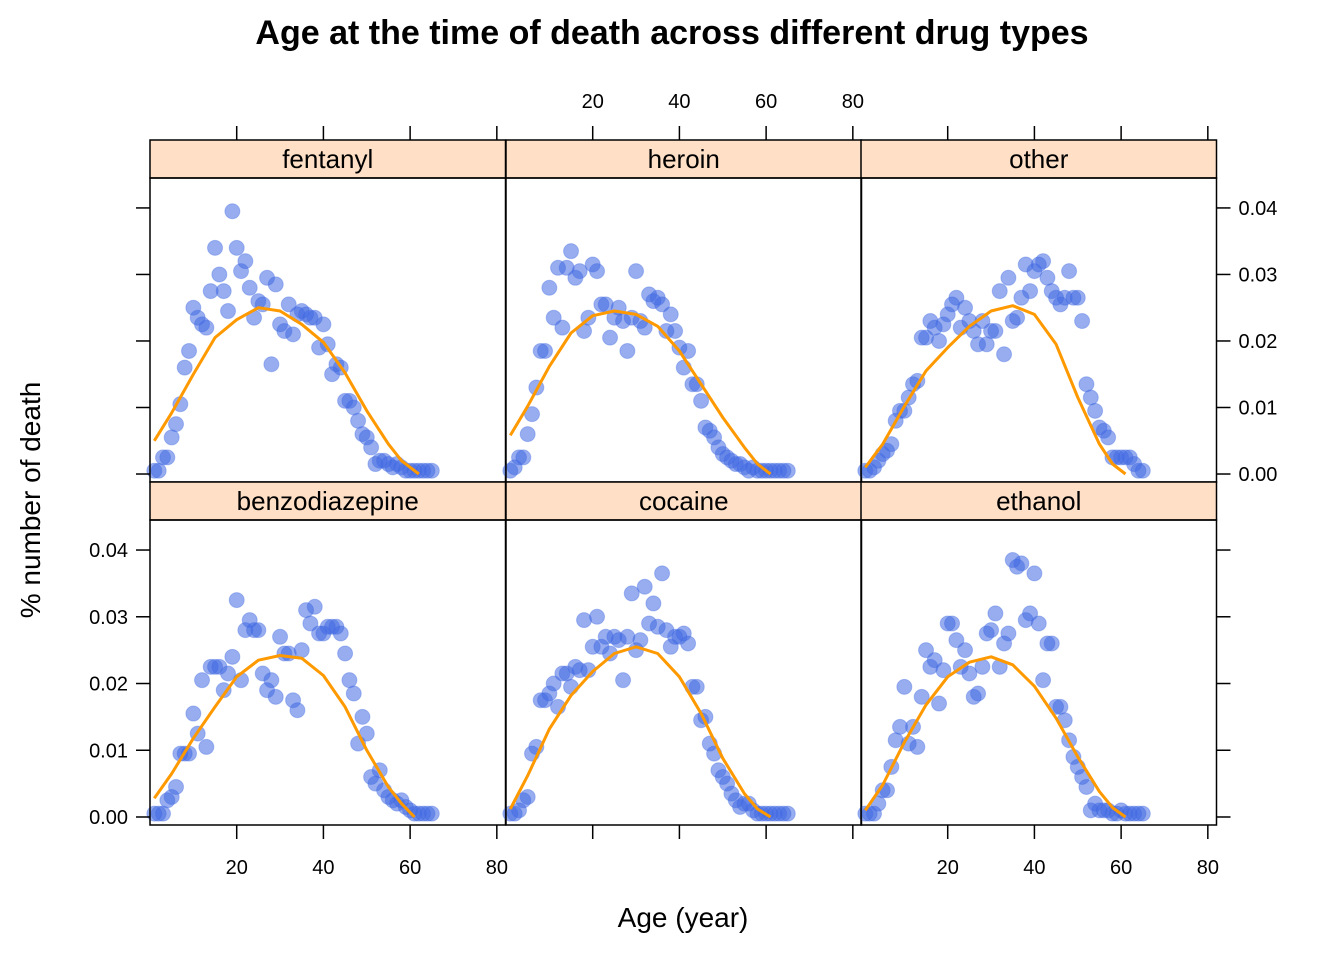  What do you see at coordinates (1258, 408) in the screenshot?
I see `y-tick-label-right-1: 0.01` at bounding box center [1258, 408].